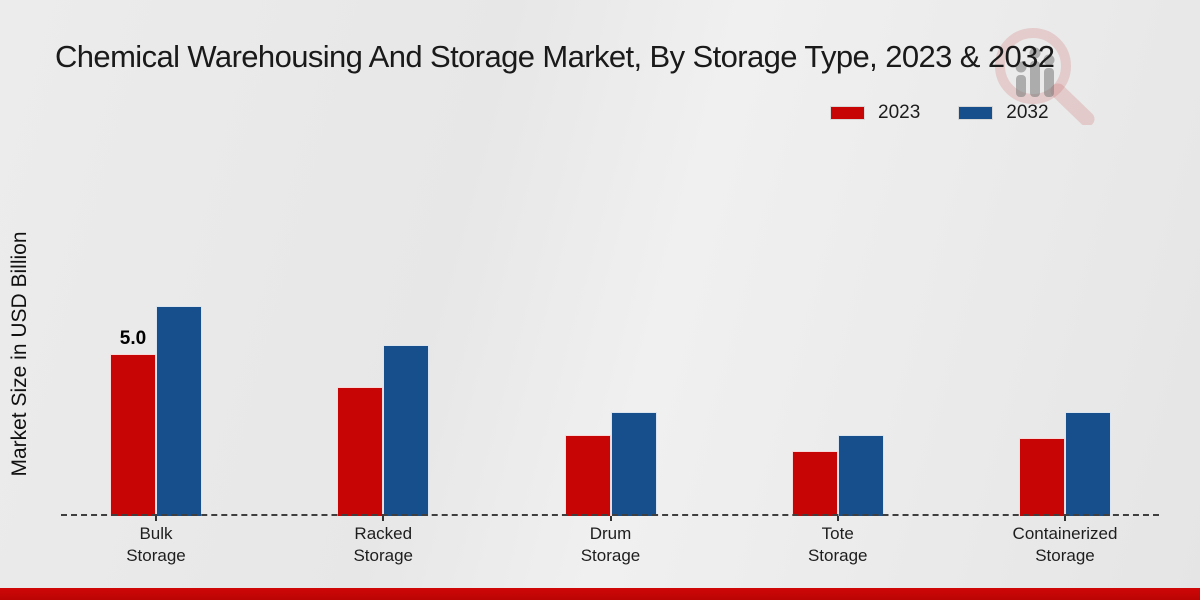  What do you see at coordinates (19, 354) in the screenshot?
I see `y-axis-label: Market Size in USD Billion` at bounding box center [19, 354].